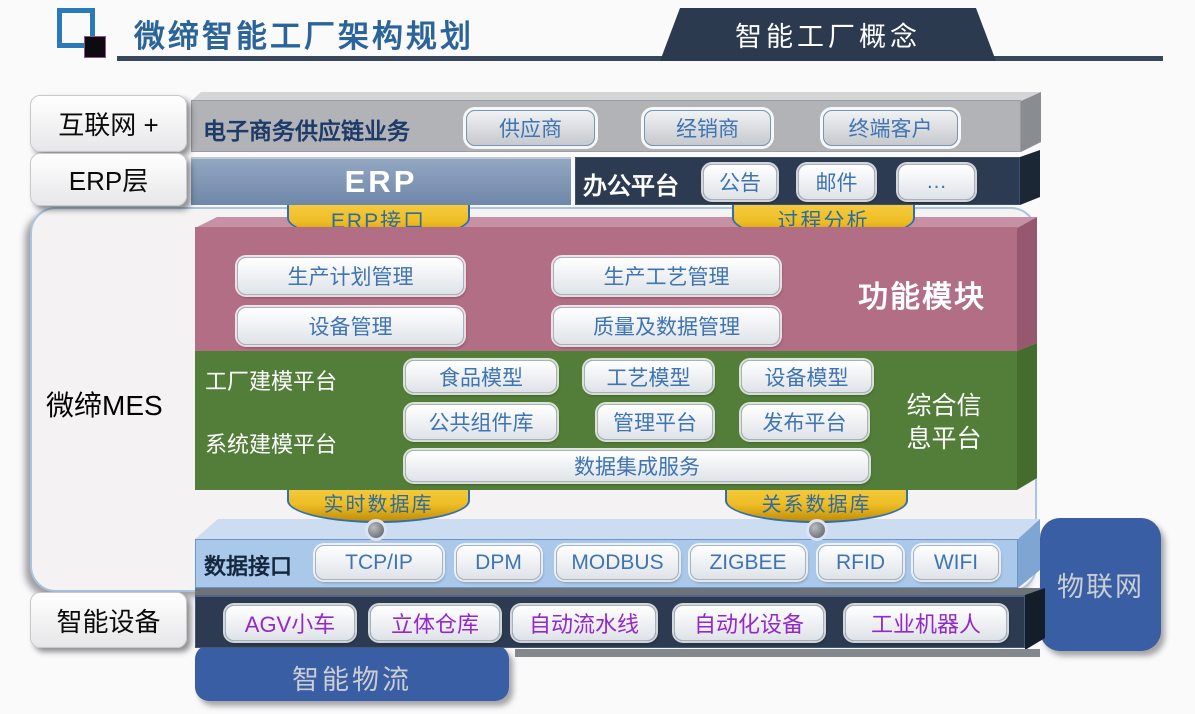 Image resolution: width=1195 pixels, height=714 pixels. Describe the element at coordinates (860, 562) in the screenshot. I see `rfid-button: RFID` at that location.